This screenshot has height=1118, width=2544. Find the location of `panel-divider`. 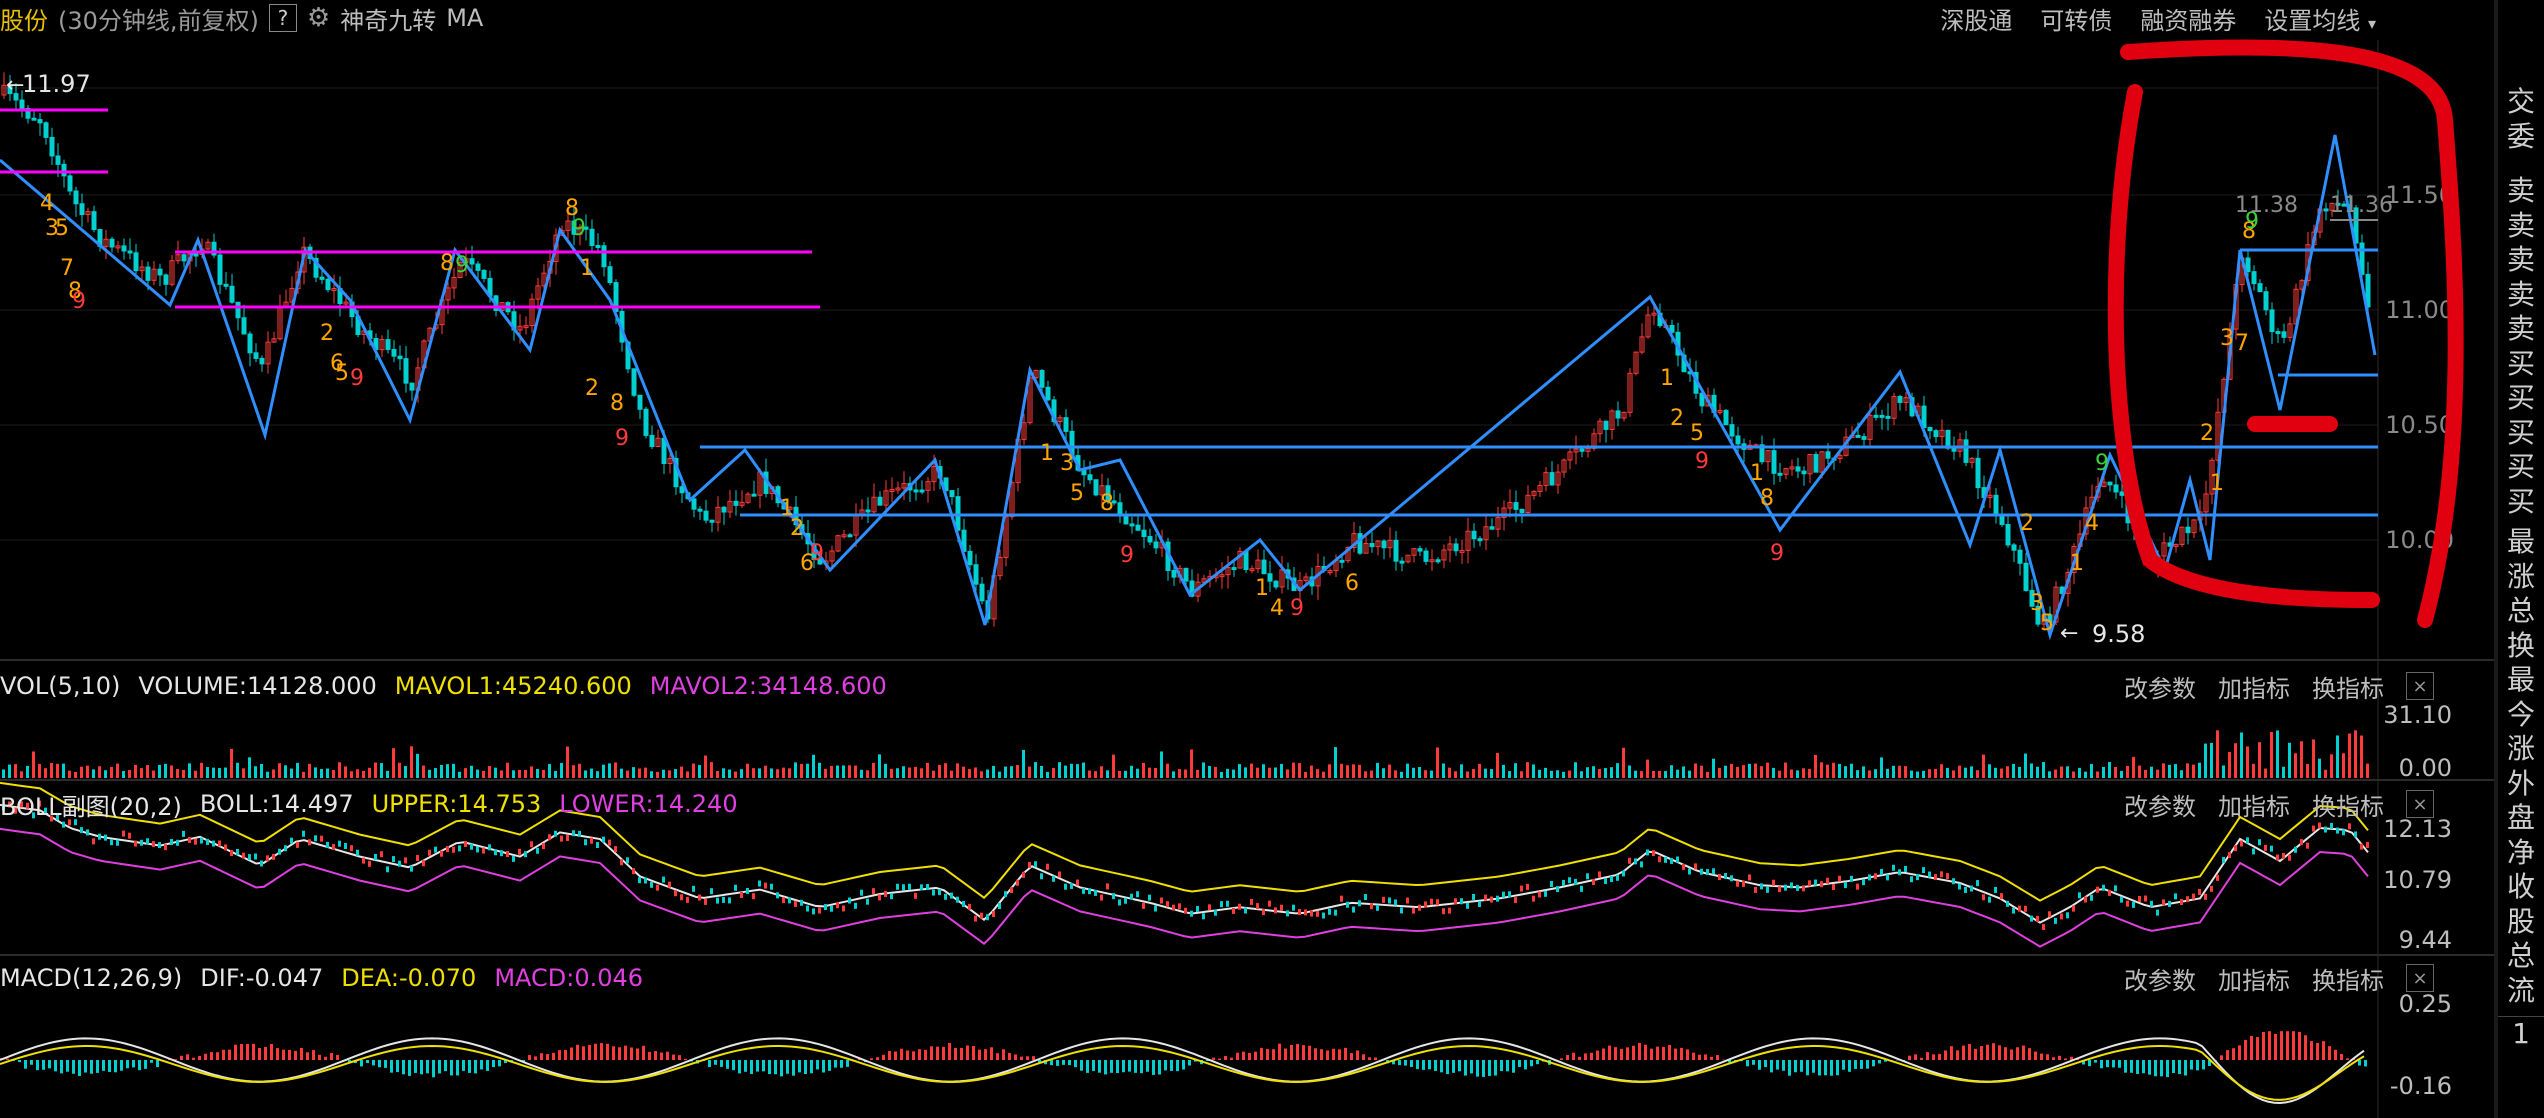

panel-divider is located at coordinates (2496, 559).